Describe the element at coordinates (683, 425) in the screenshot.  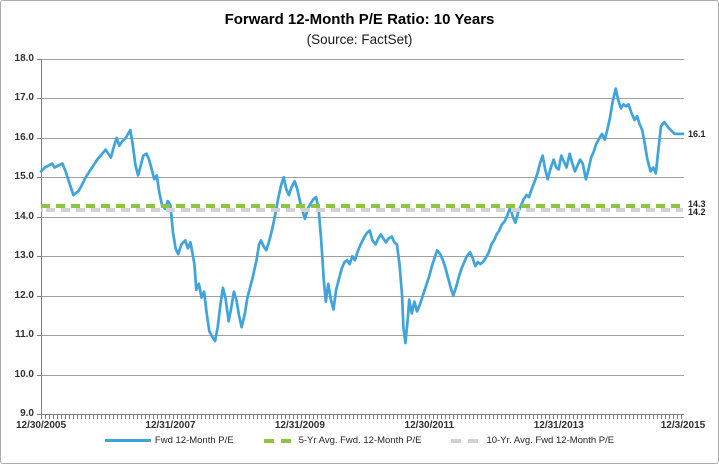
I see `x-axis-label: 12/3/2015` at that location.